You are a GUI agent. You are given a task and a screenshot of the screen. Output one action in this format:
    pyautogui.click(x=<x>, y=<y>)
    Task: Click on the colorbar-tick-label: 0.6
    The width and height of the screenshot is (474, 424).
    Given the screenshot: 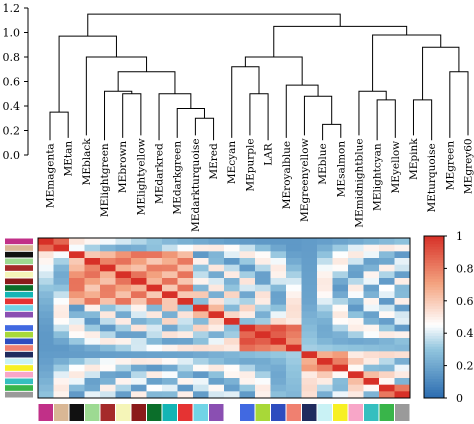 What is the action you would take?
    pyautogui.click(x=465, y=301)
    